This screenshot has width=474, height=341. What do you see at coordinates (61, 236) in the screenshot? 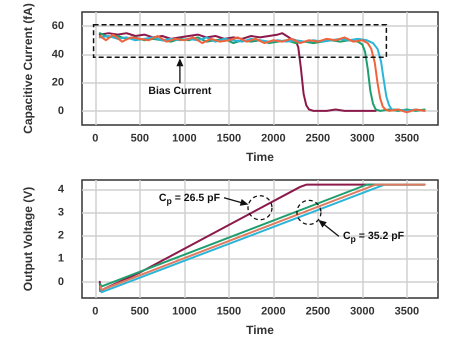
I see `y-tick-label: 2` at bounding box center [61, 236].